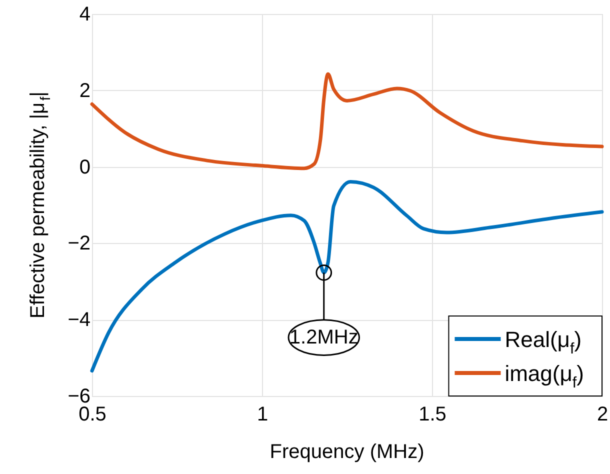 Image resolution: width=610 pixels, height=474 pixels. What do you see at coordinates (84, 167) in the screenshot?
I see `y-tick-label: 0` at bounding box center [84, 167].